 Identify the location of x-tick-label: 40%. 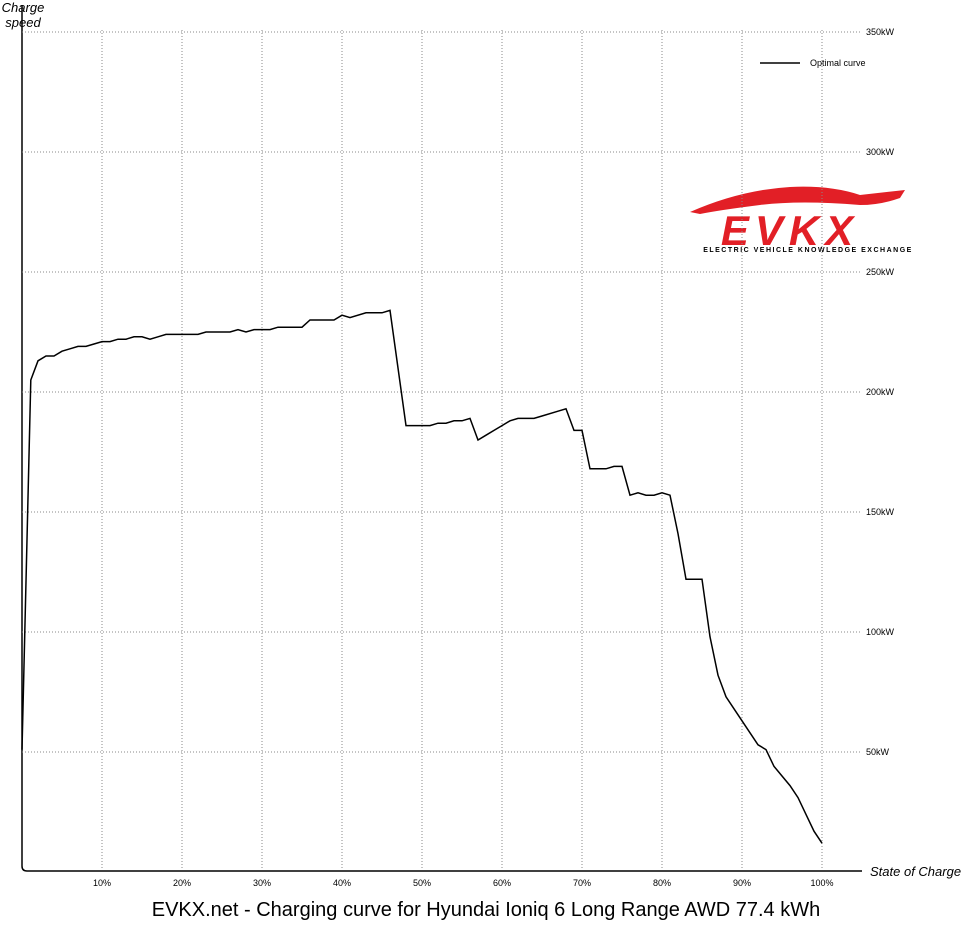
(342, 883).